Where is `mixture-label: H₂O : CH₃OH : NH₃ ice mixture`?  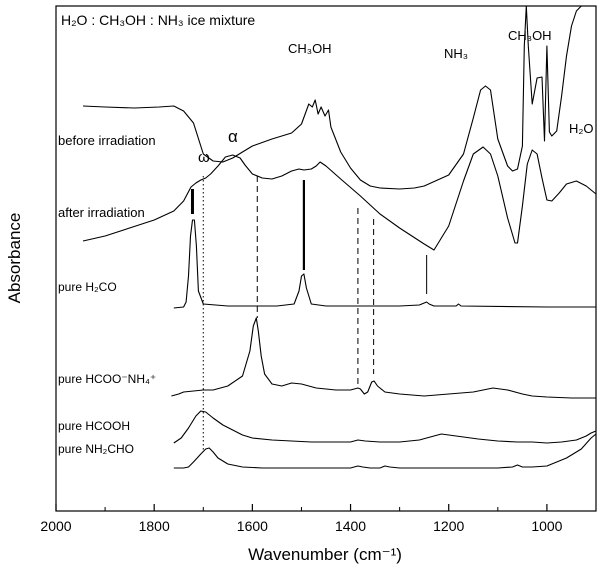
mixture-label: H₂O : CH₃OH : NH₃ ice mixture is located at coordinates (158, 20).